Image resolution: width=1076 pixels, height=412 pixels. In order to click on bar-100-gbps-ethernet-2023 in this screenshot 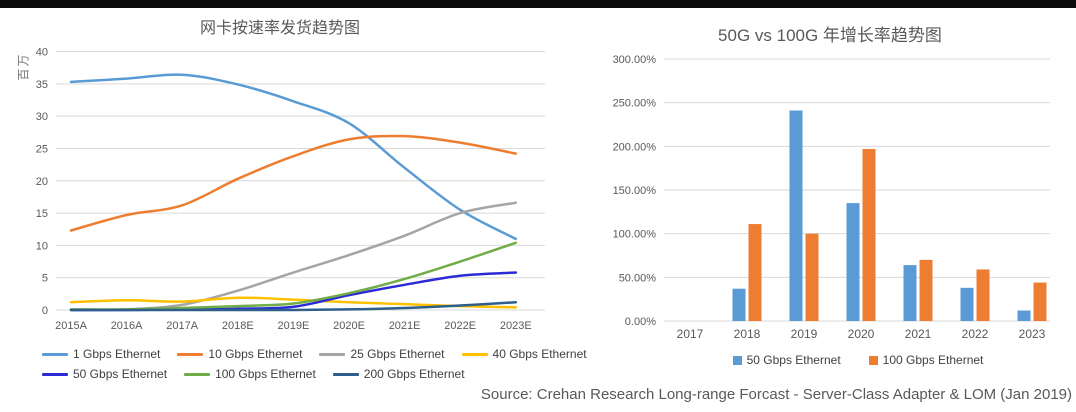, I will do `click(1040, 301)`.